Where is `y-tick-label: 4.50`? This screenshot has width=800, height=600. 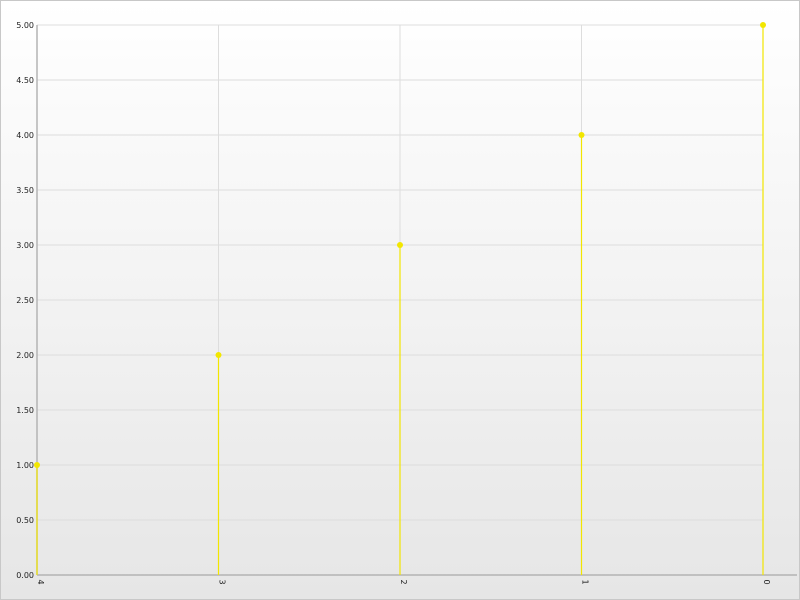
y-tick-label: 4.50 is located at coordinates (25, 80).